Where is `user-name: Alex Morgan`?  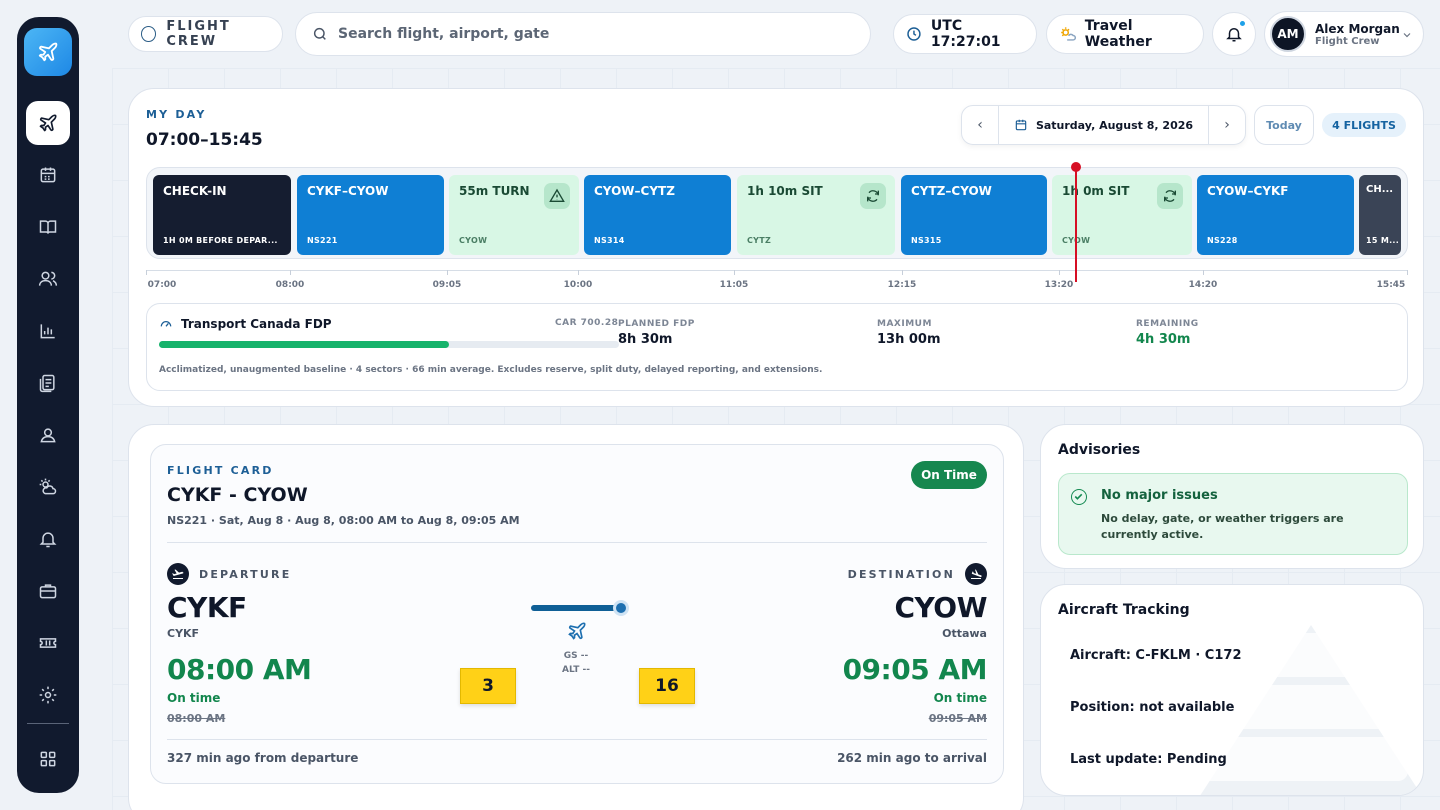
user-name: Alex Morgan is located at coordinates (1357, 28).